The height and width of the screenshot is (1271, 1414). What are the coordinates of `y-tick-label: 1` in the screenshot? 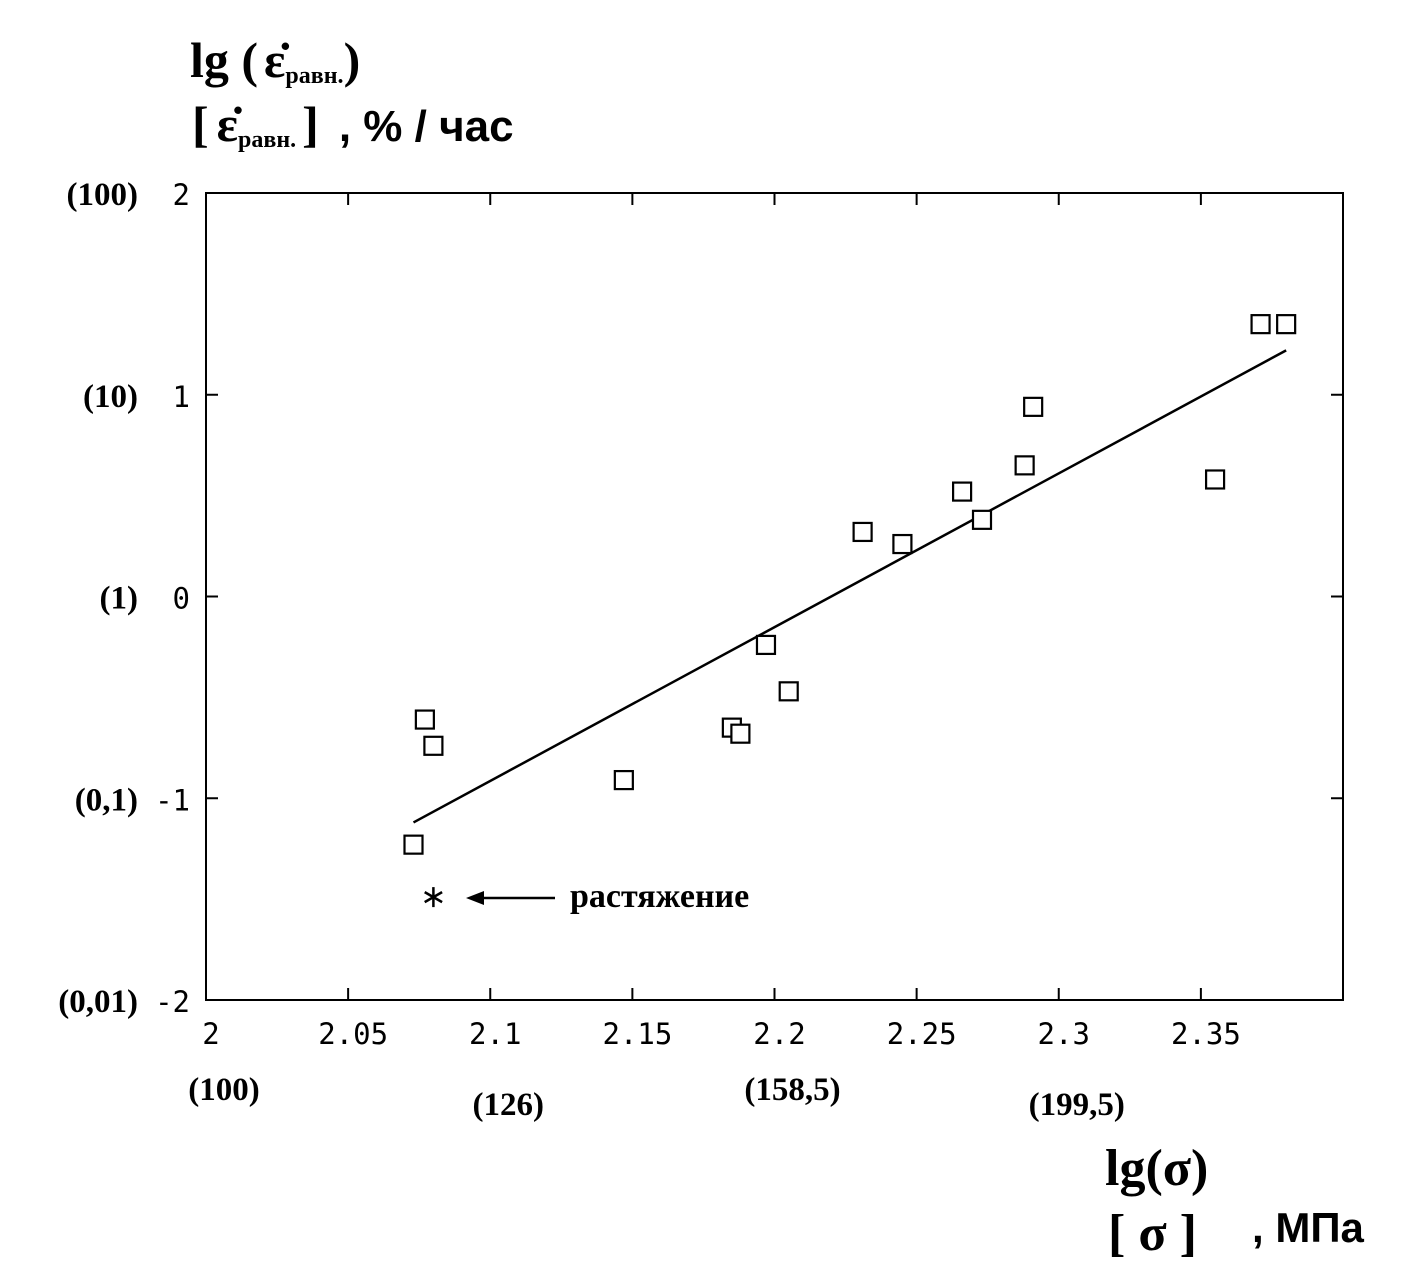 It's located at (181, 397).